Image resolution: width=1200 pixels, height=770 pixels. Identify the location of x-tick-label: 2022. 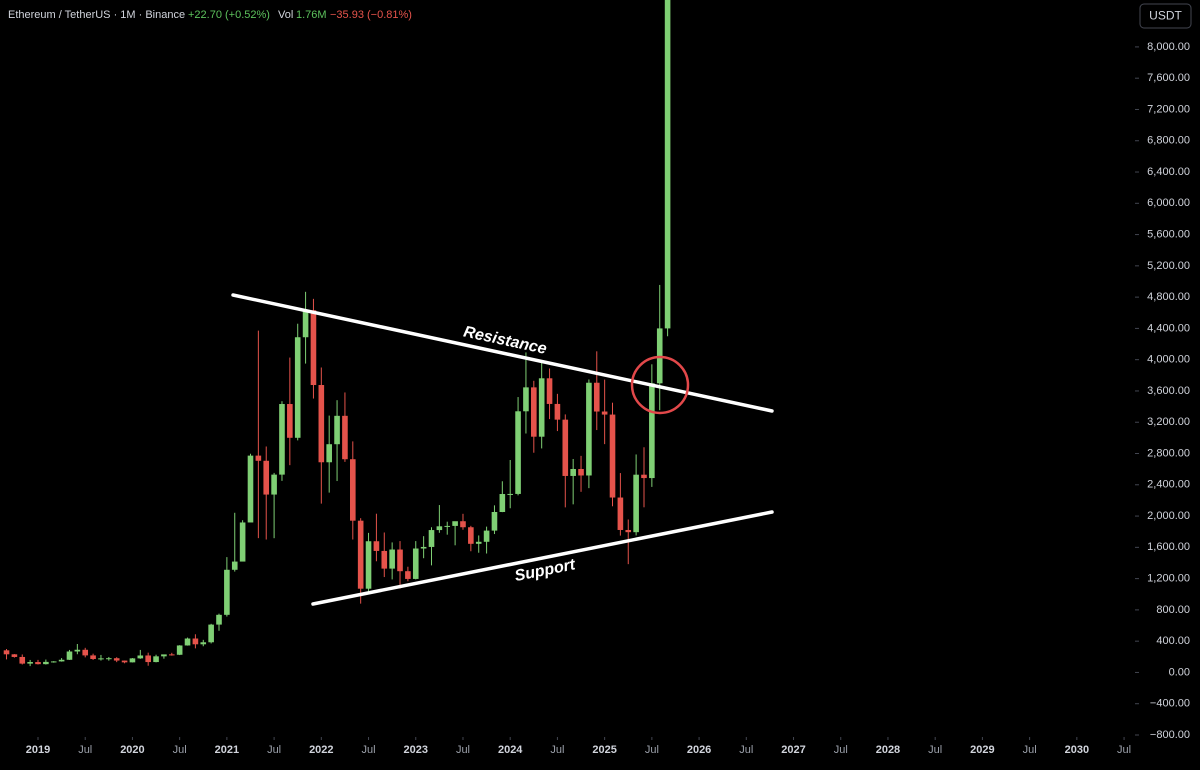
(321, 750).